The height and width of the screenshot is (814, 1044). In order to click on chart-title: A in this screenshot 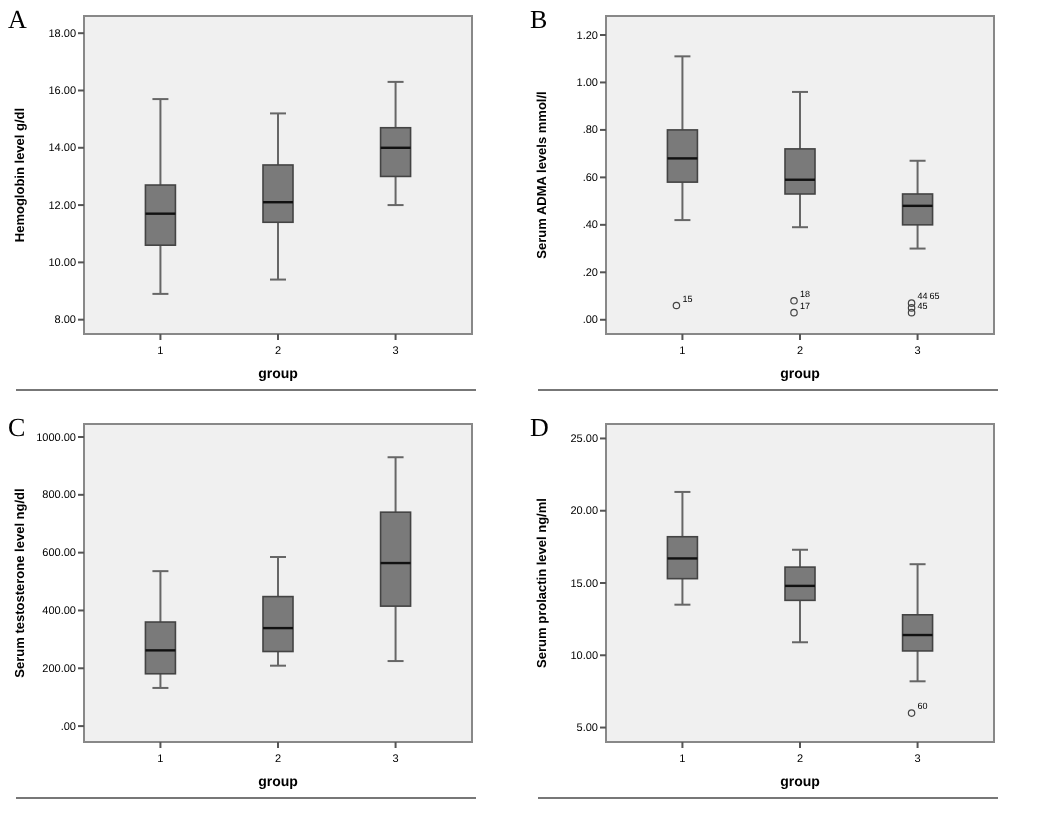, I will do `click(18, 19)`.